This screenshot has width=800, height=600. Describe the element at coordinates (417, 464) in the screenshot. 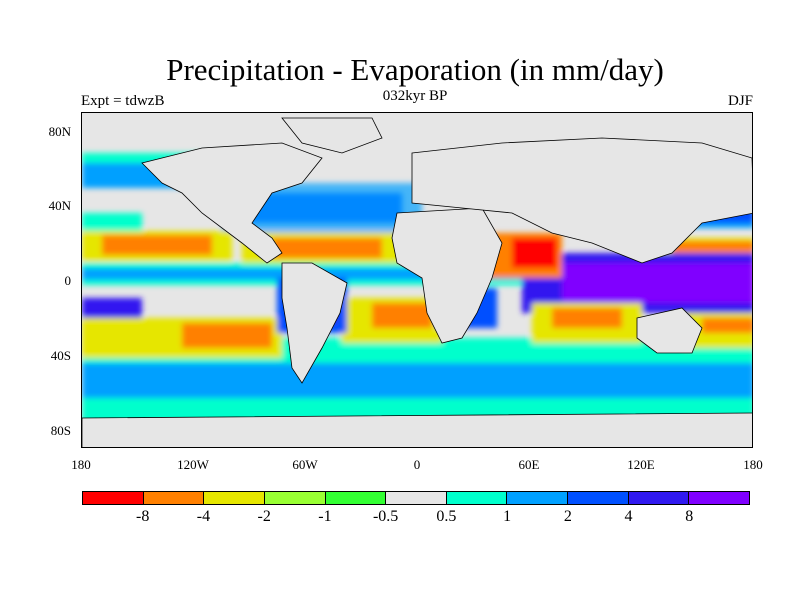

I see `lon-label-0: 0` at that location.